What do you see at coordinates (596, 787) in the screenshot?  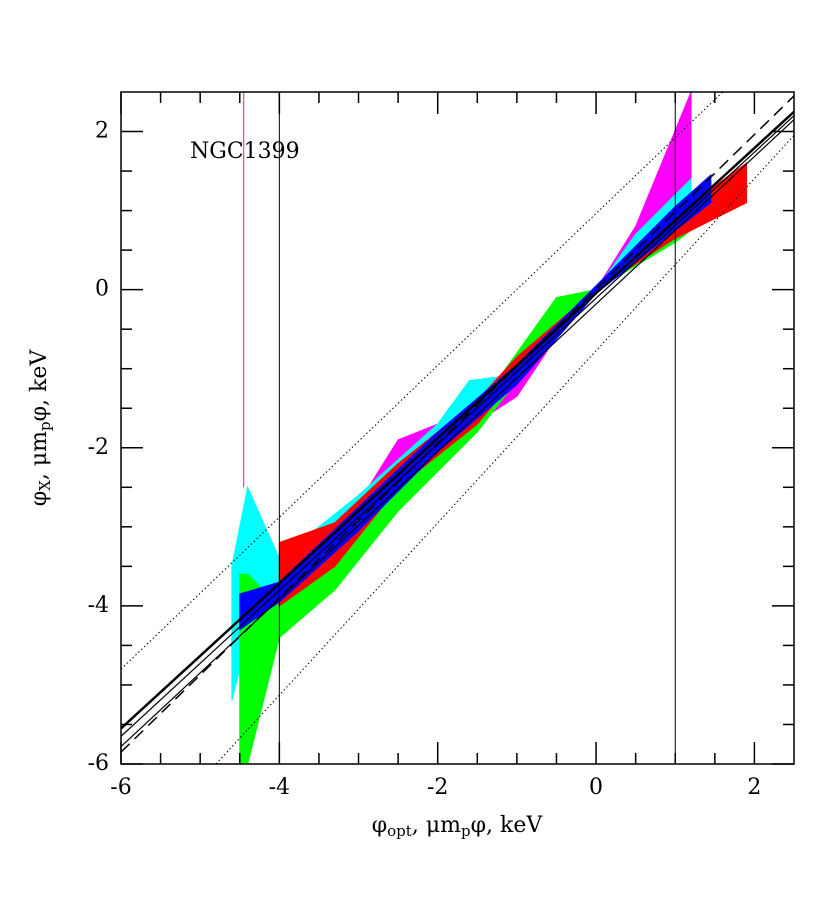 I see `x-tick-label: 0` at bounding box center [596, 787].